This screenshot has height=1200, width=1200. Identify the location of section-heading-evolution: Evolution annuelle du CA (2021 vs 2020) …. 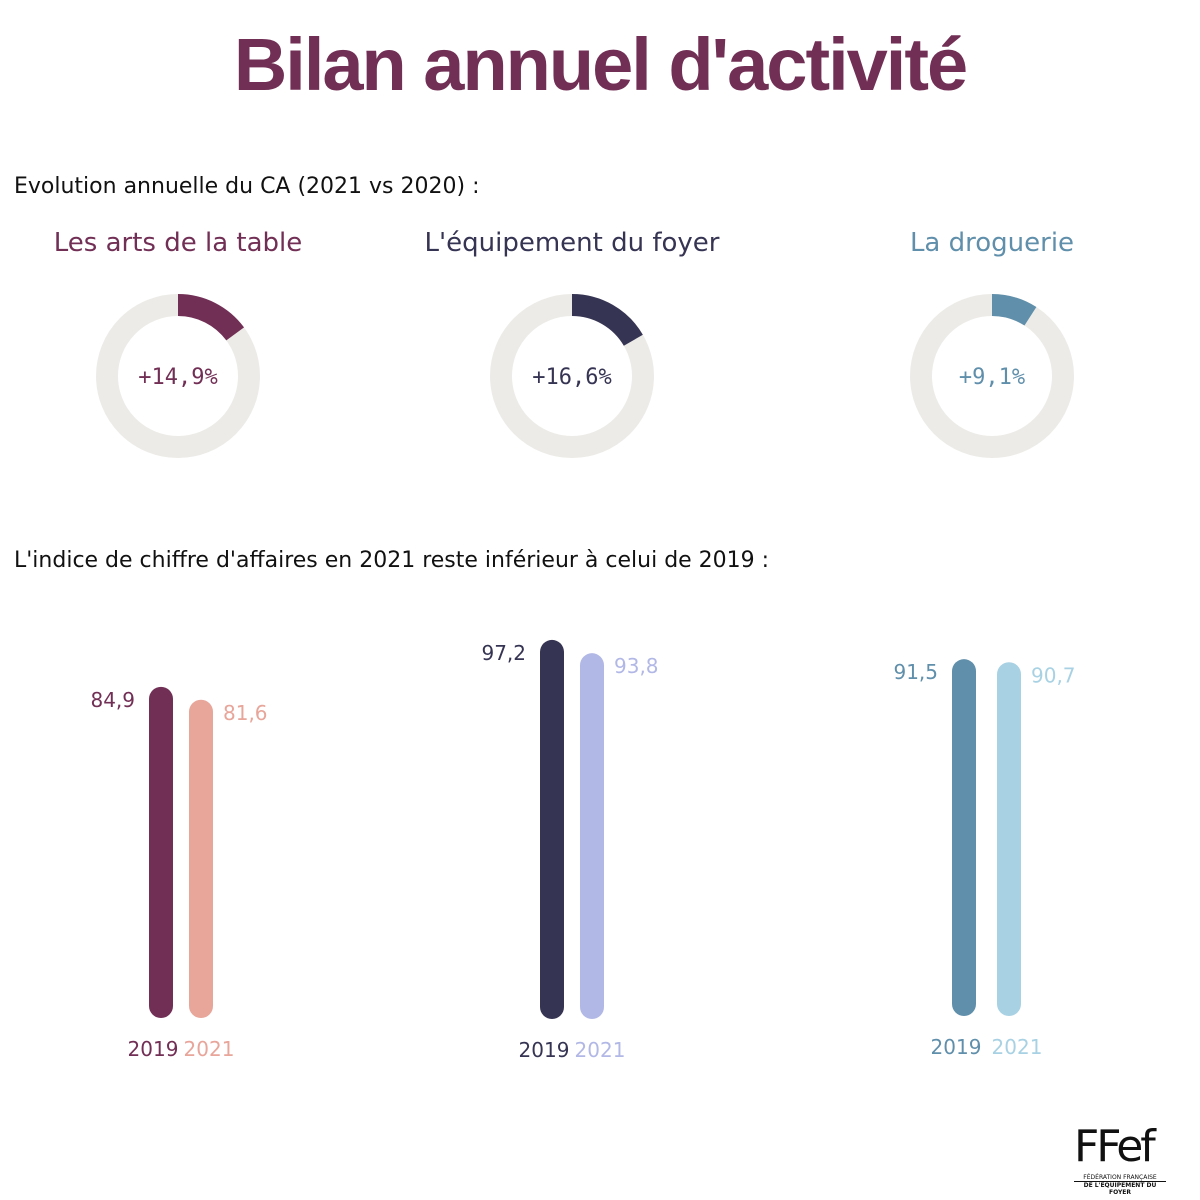
(247, 186).